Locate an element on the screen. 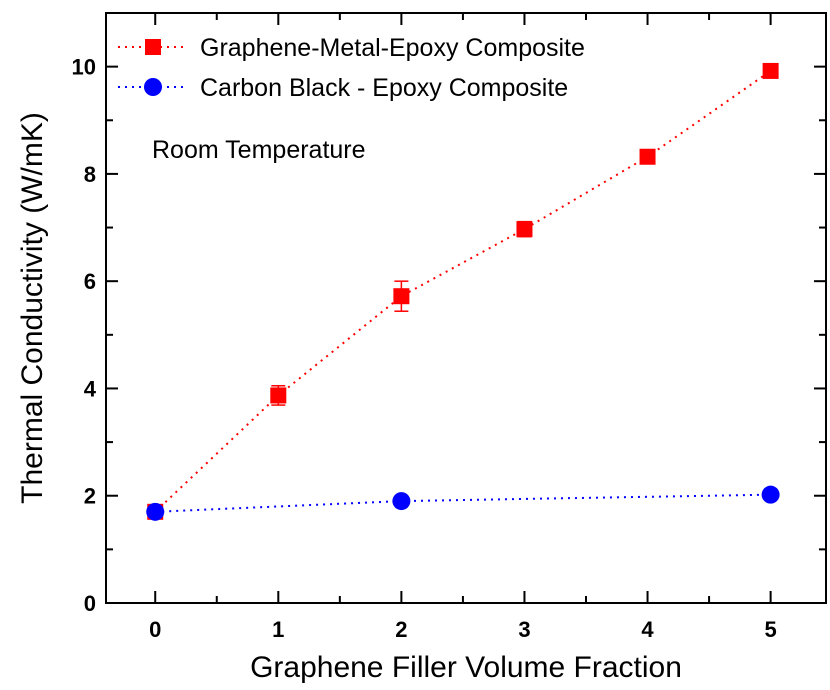  series-carbon-black is located at coordinates (463, 503).